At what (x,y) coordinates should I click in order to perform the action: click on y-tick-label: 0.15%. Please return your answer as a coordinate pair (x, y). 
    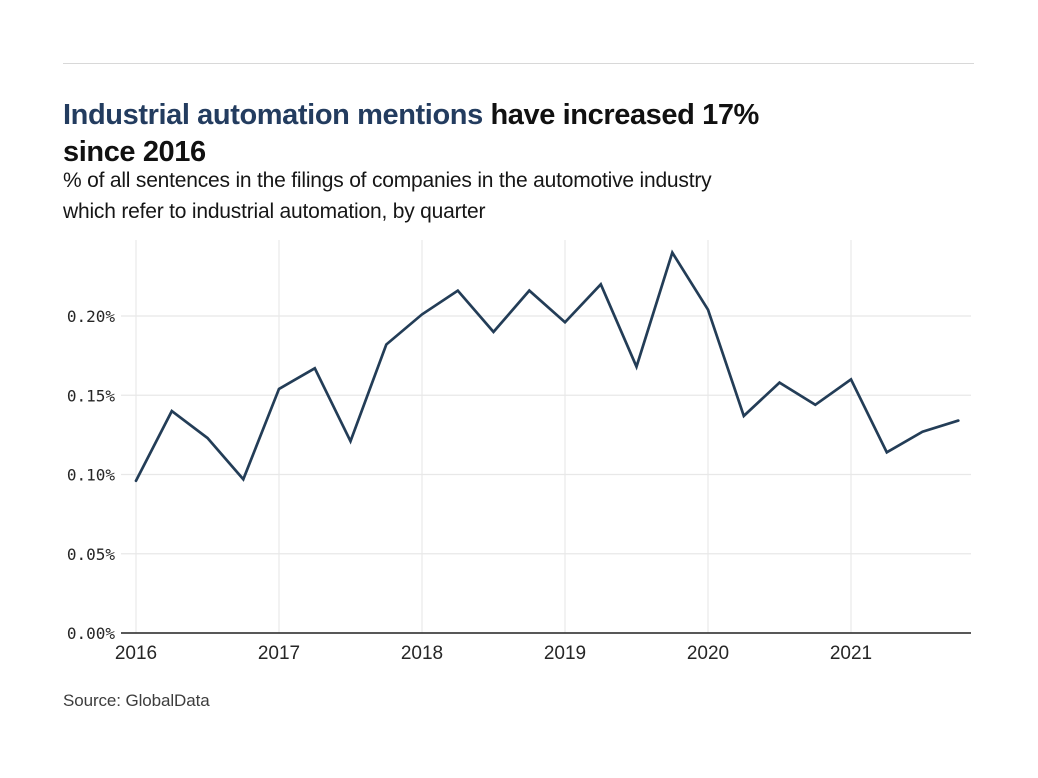
    Looking at the image, I should click on (91, 395).